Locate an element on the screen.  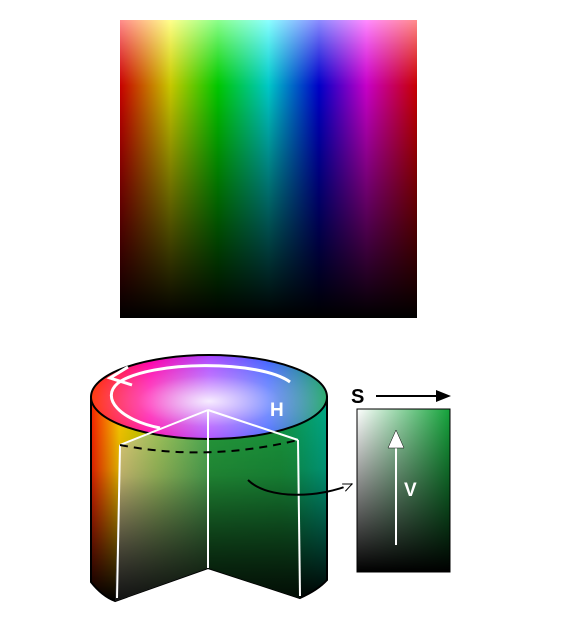
hidden-rim-dashed is located at coordinates (209, 446).